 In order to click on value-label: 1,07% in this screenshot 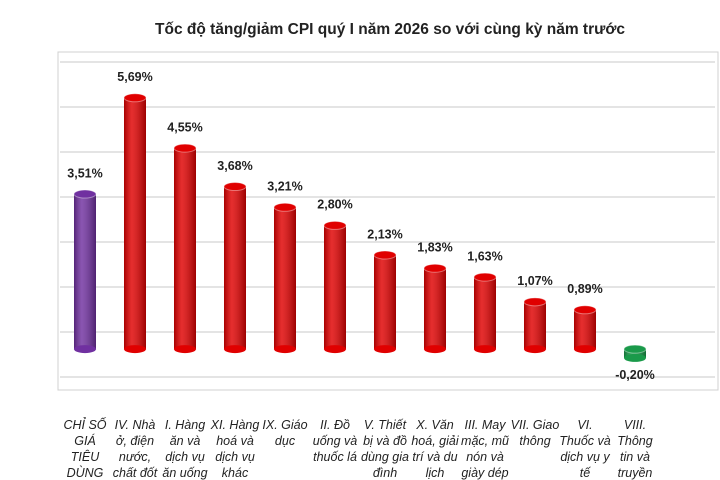, I will do `click(534, 281)`.